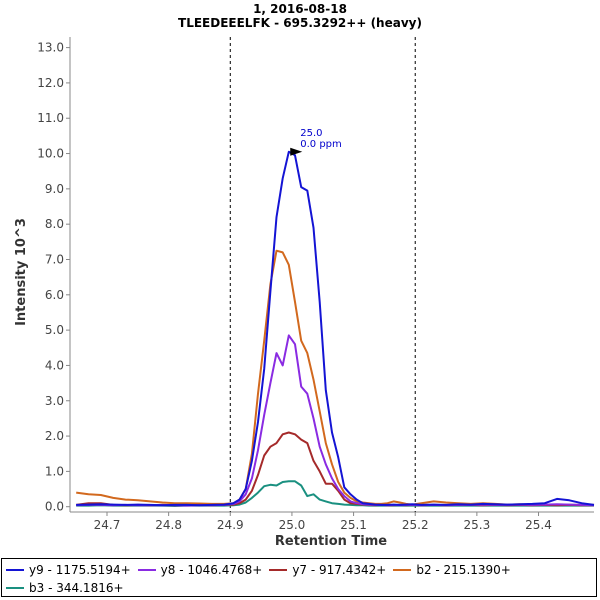  Describe the element at coordinates (54, 330) in the screenshot. I see `y-tick-label: 5.0` at that location.